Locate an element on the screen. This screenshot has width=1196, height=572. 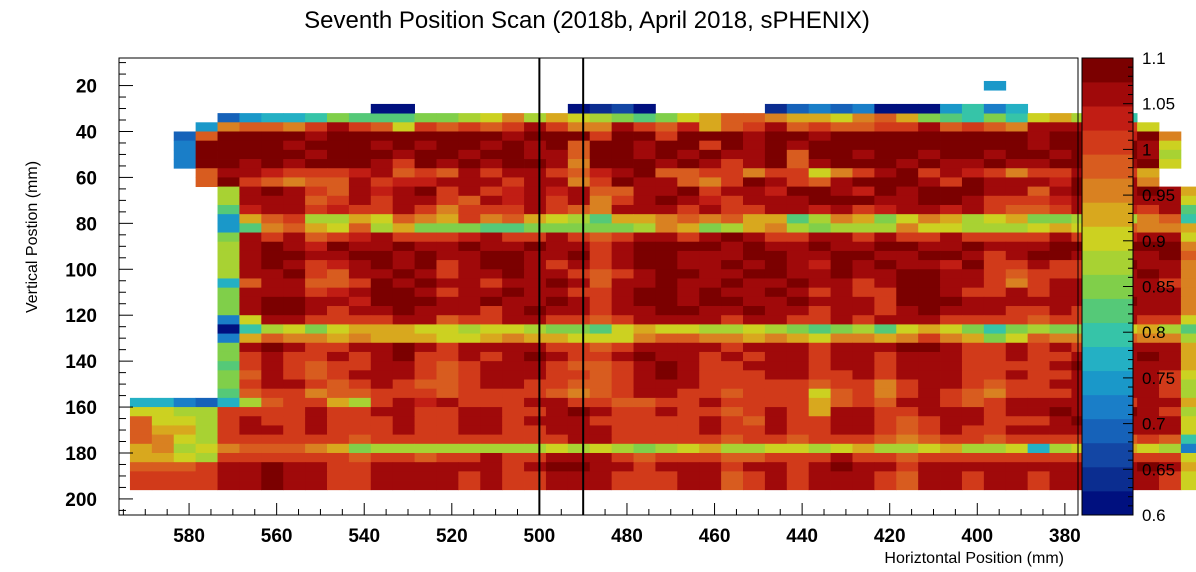
color-scale-swatch is located at coordinates (1107, 190).